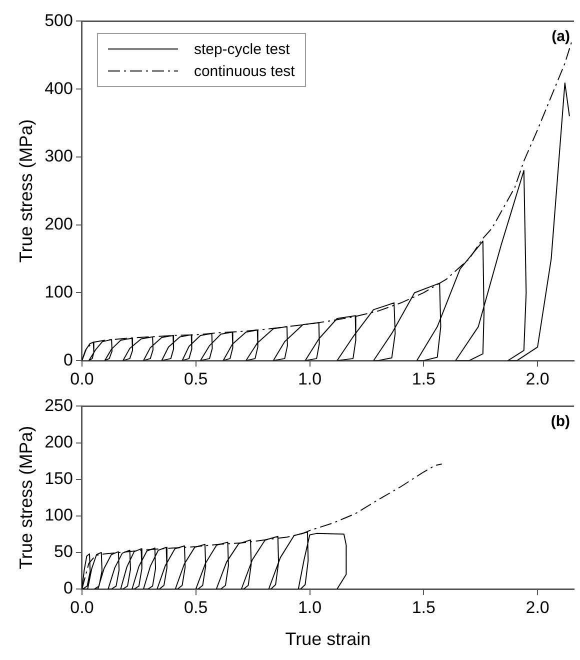  Describe the element at coordinates (63, 552) in the screenshot. I see `y-tick-label: 50` at that location.